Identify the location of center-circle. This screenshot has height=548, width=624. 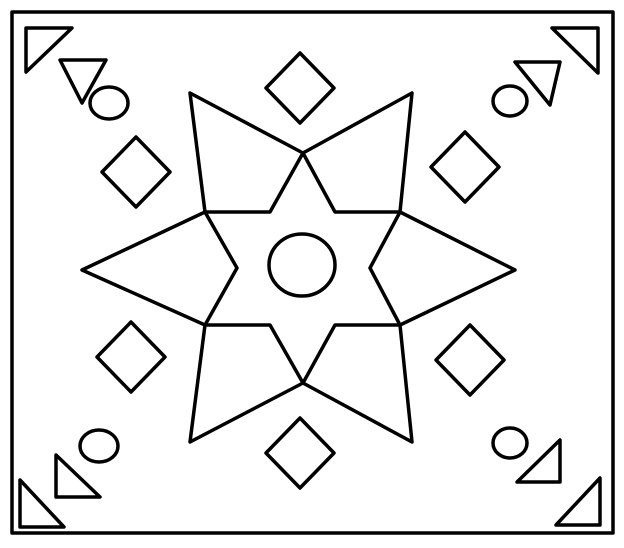
(302, 265).